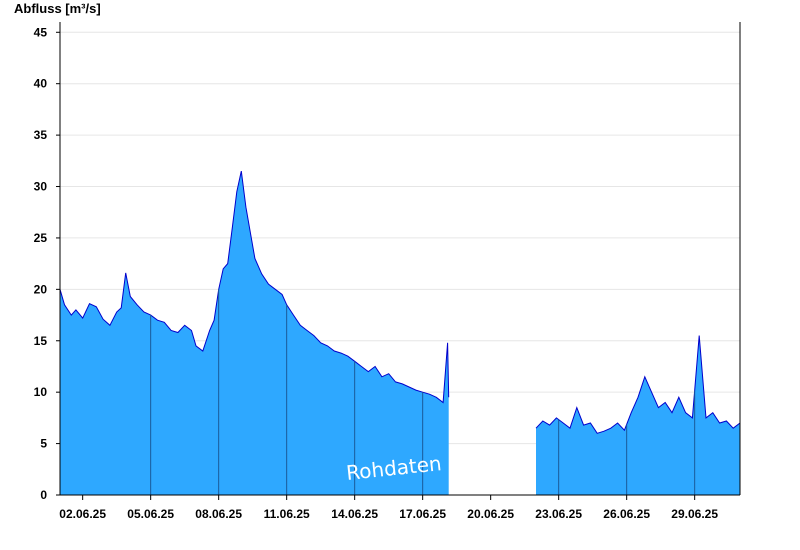 This screenshot has width=800, height=550. Describe the element at coordinates (41, 187) in the screenshot. I see `y-tick-label: 30` at that location.